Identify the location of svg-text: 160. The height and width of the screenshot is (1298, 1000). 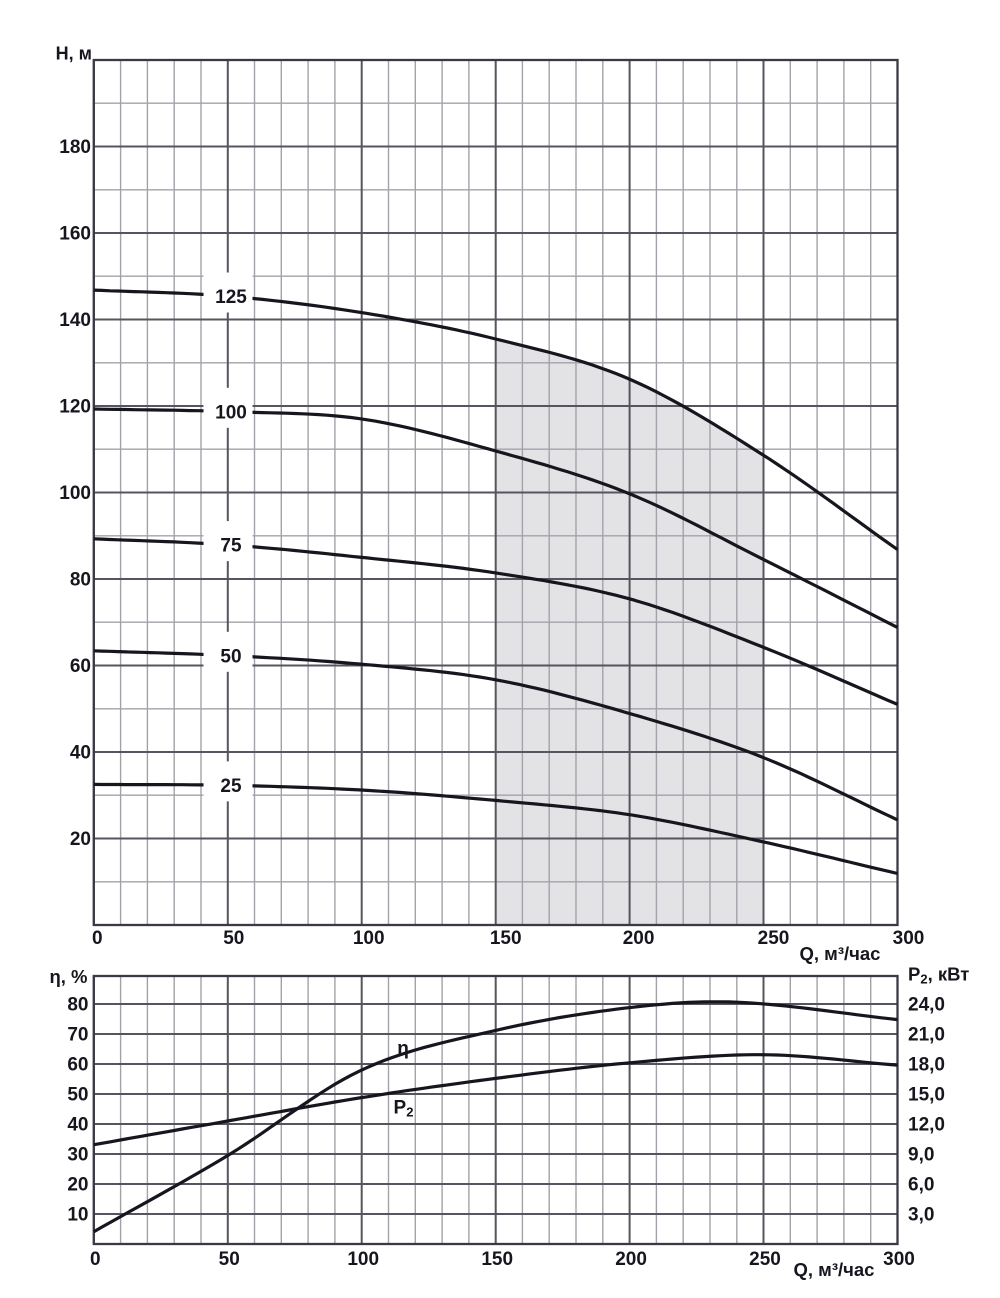
(75, 234).